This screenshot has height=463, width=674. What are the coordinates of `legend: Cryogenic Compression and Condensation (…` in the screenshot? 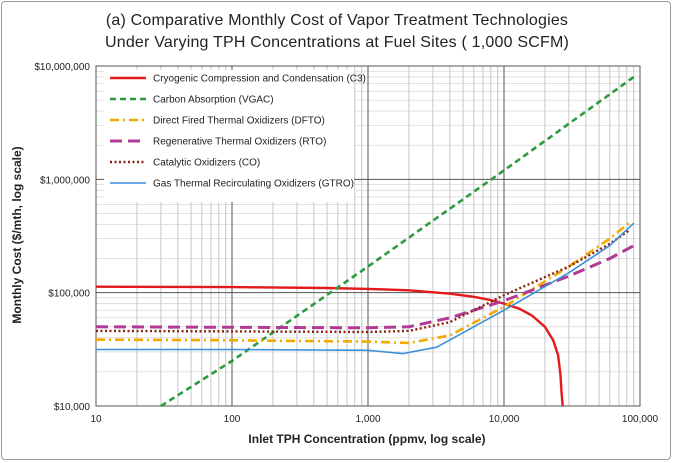 It's located at (235, 136).